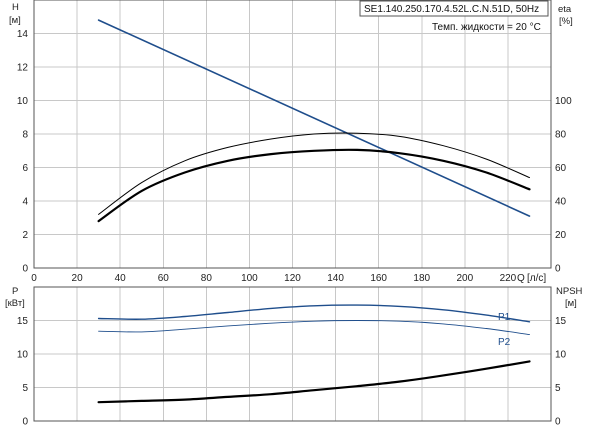 This screenshot has height=429, width=591. I want to click on curve-P2, so click(314, 328).